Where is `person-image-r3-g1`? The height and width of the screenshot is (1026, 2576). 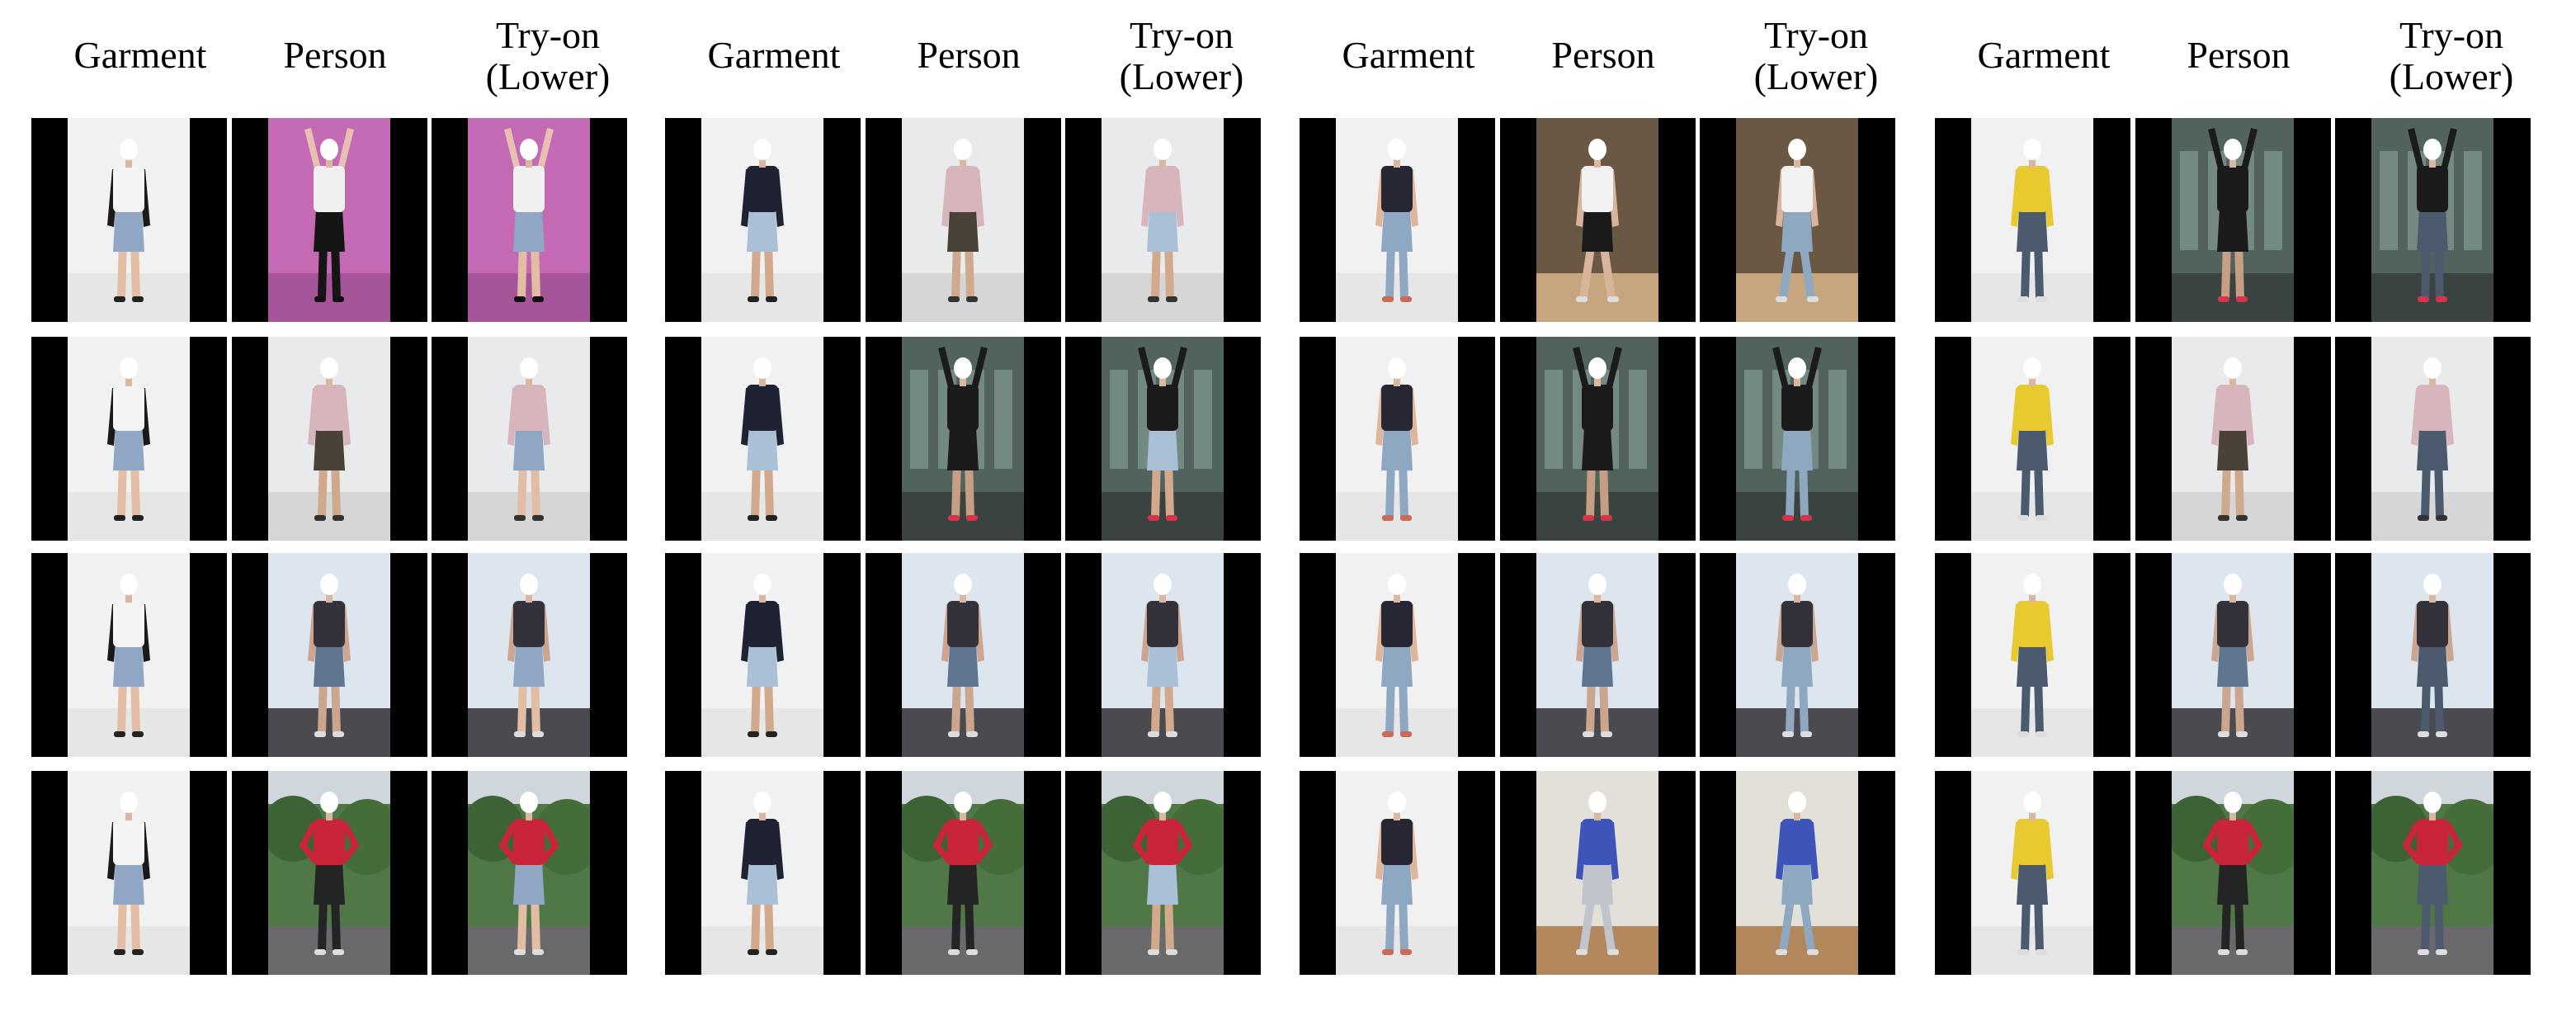 person-image-r3-g1 is located at coordinates (329, 655).